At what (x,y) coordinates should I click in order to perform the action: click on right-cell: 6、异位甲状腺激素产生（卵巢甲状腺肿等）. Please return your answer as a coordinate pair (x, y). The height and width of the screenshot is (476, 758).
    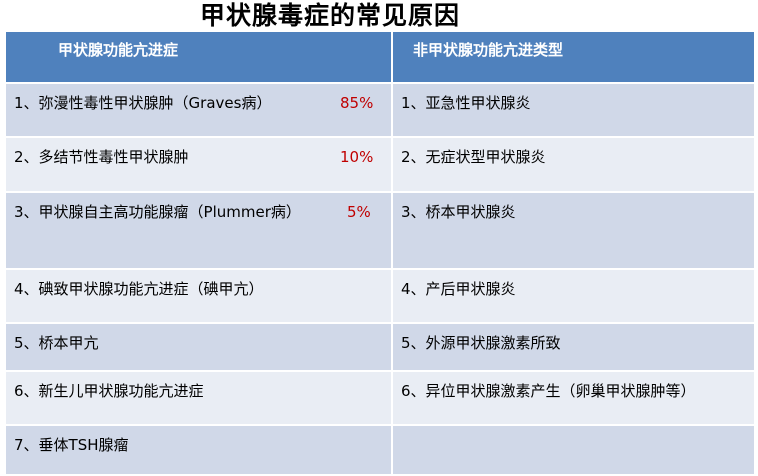
    Looking at the image, I should click on (573, 398).